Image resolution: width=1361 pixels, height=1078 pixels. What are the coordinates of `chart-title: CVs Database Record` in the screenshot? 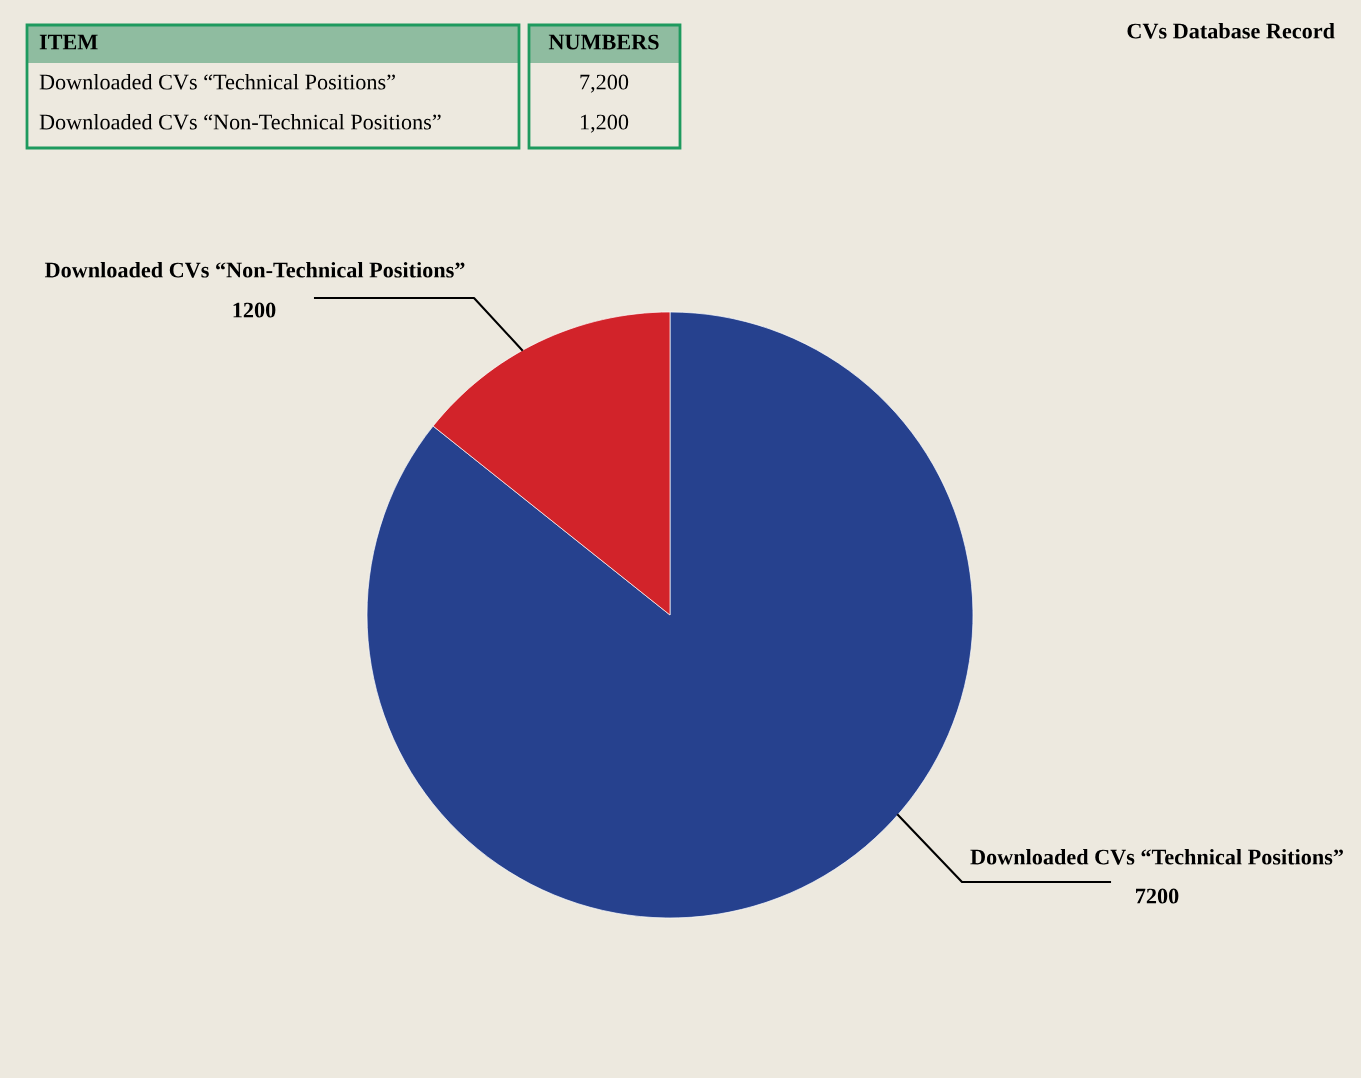 It's located at (1231, 30).